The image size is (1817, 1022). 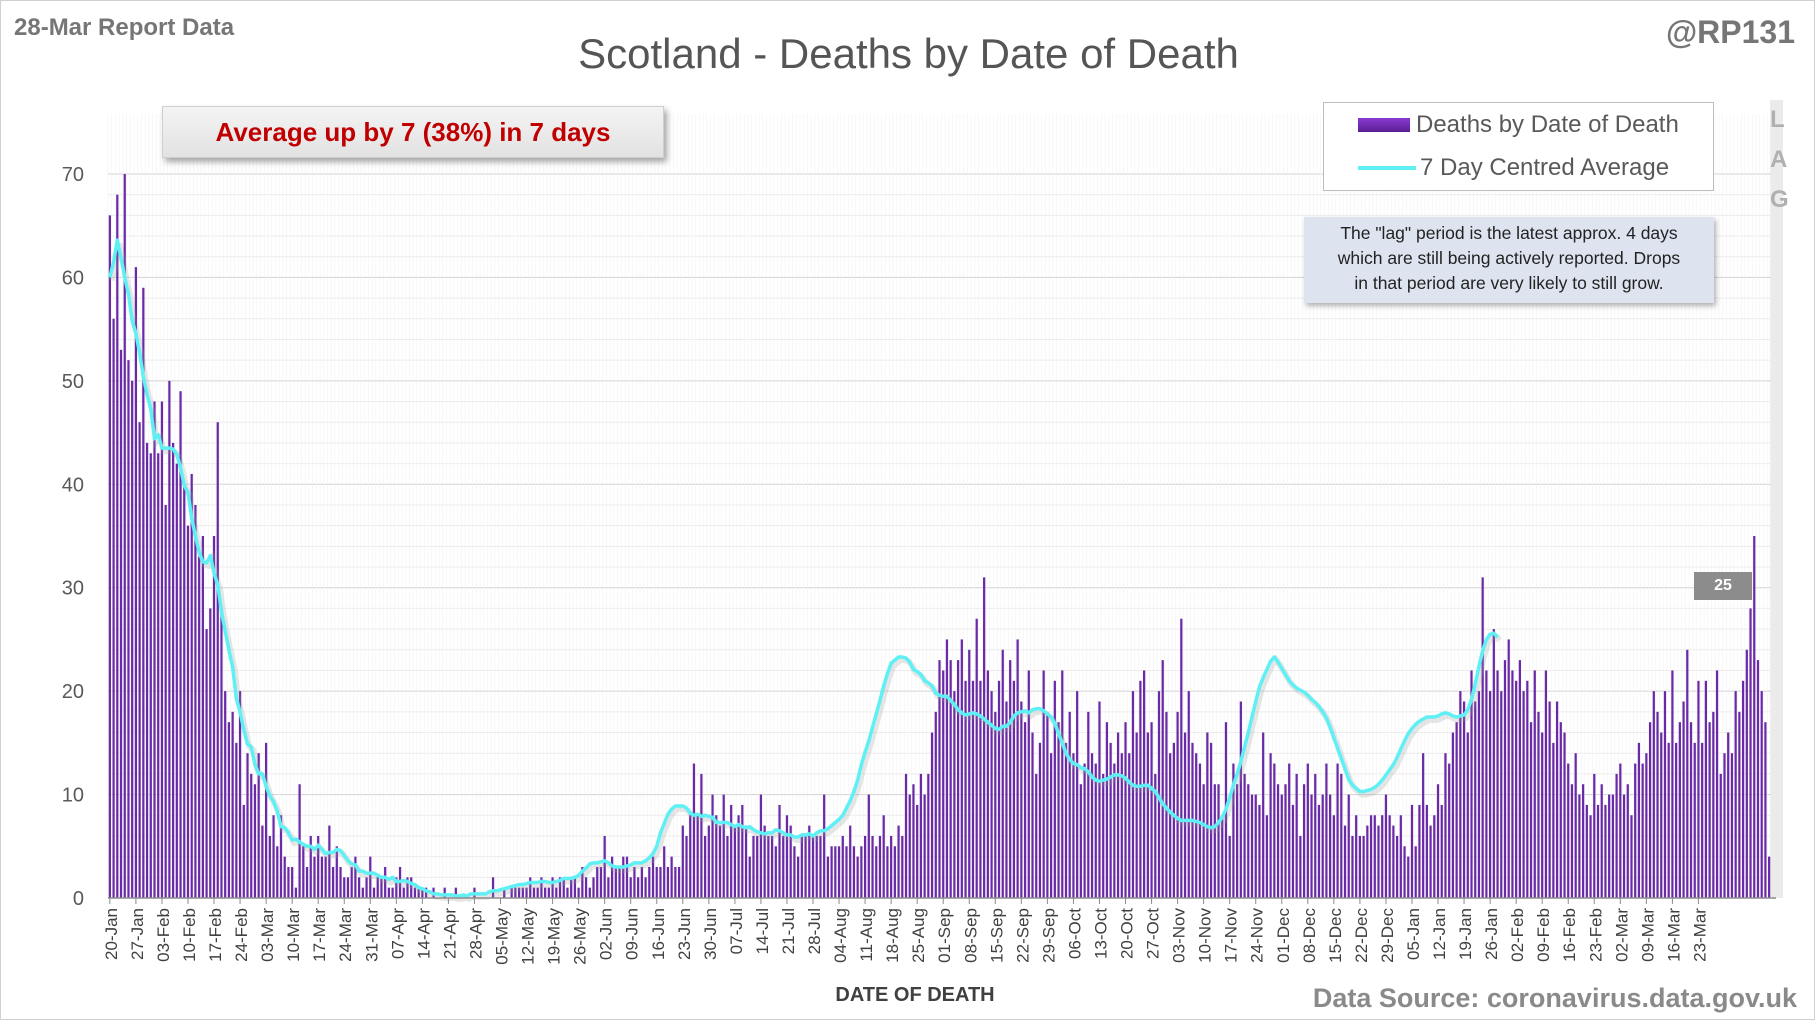 What do you see at coordinates (1723, 585) in the screenshot?
I see `latest-average-value: 25` at bounding box center [1723, 585].